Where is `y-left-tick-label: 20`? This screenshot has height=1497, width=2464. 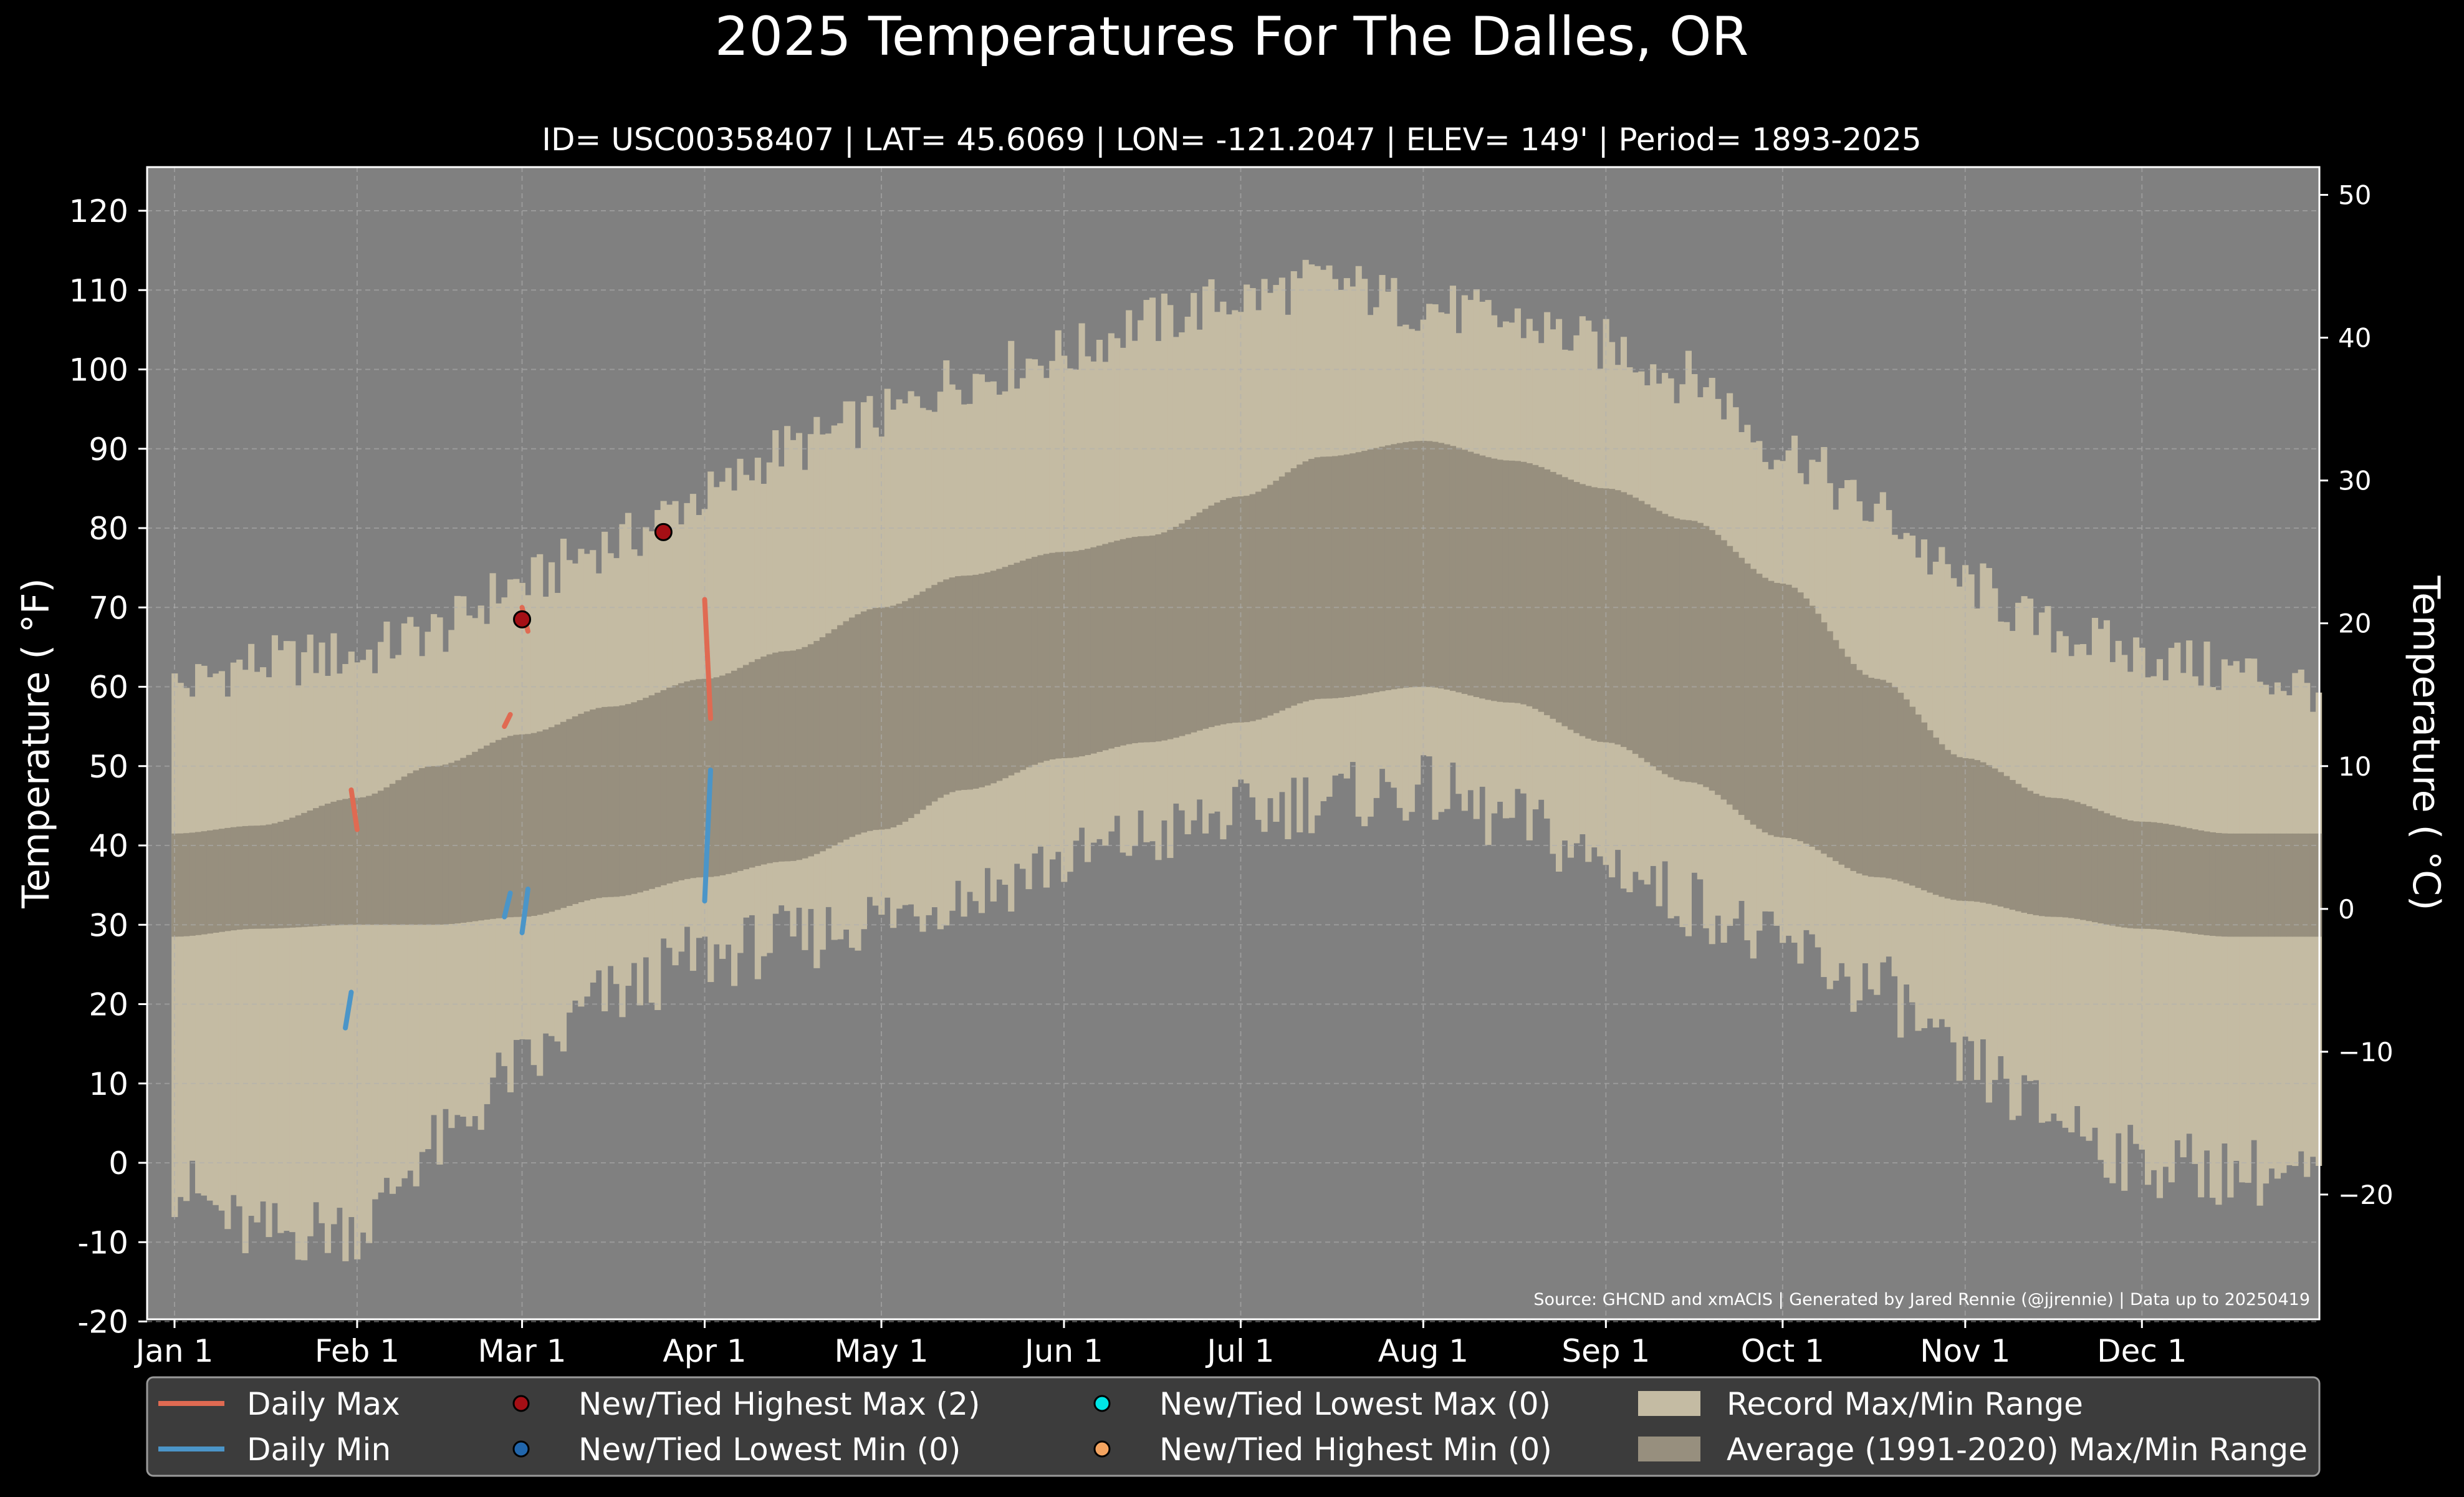
y-left-tick-label: 20 is located at coordinates (109, 1005).